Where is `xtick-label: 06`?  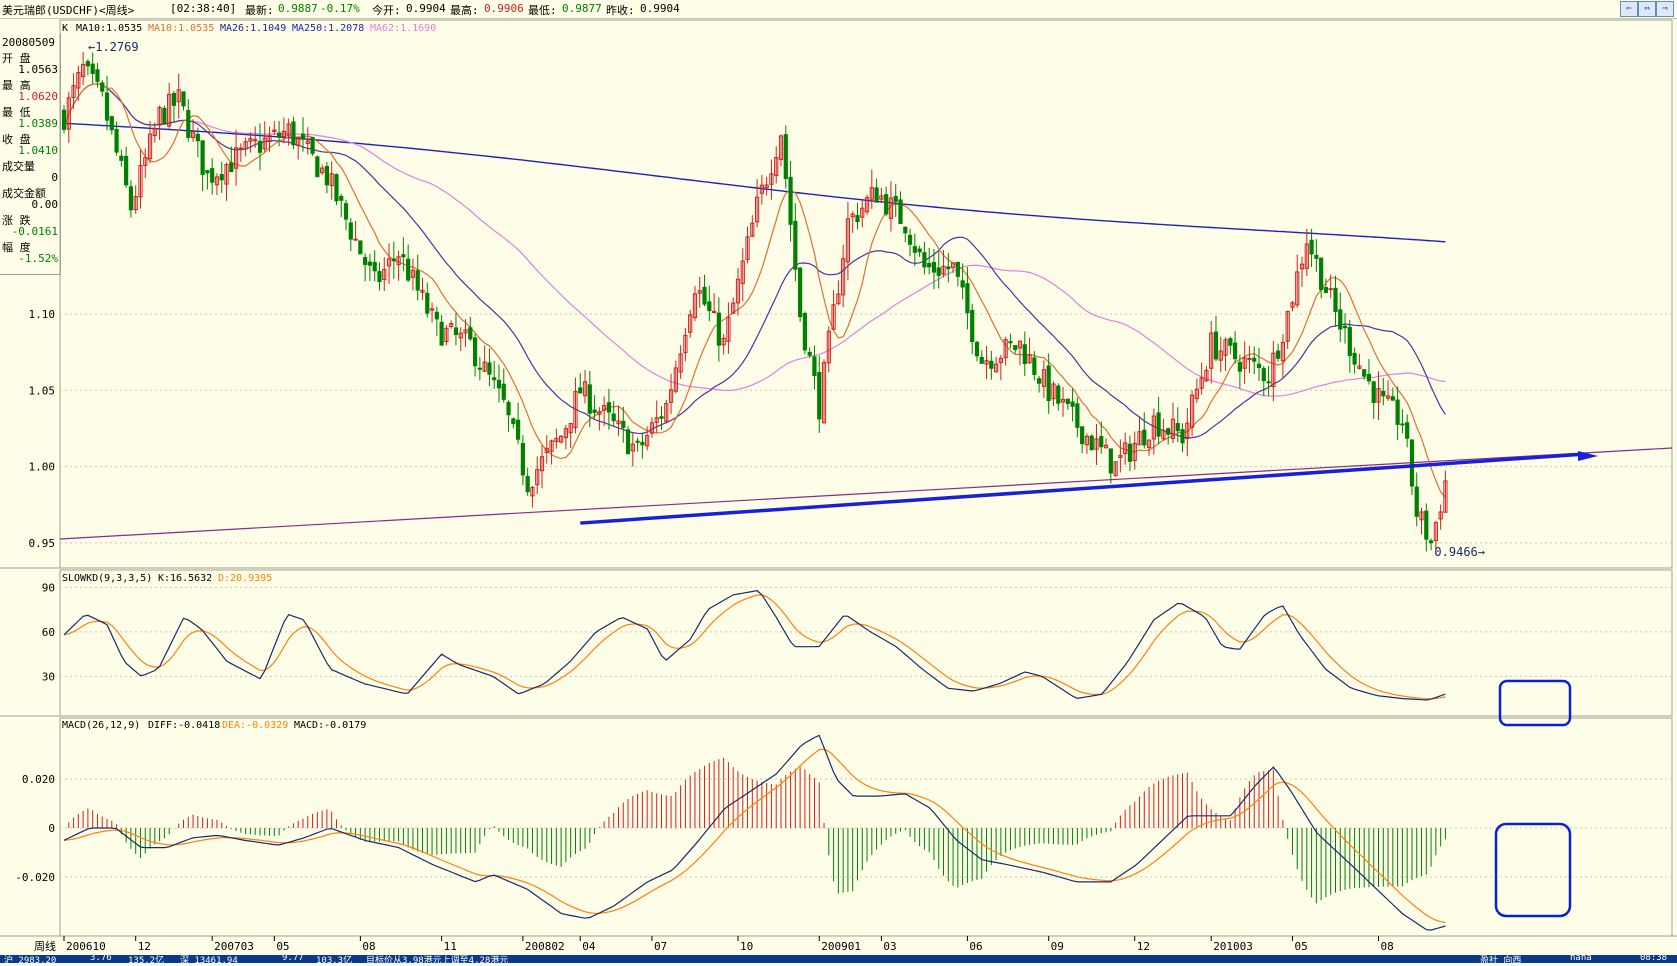
xtick-label: 06 is located at coordinates (975, 946).